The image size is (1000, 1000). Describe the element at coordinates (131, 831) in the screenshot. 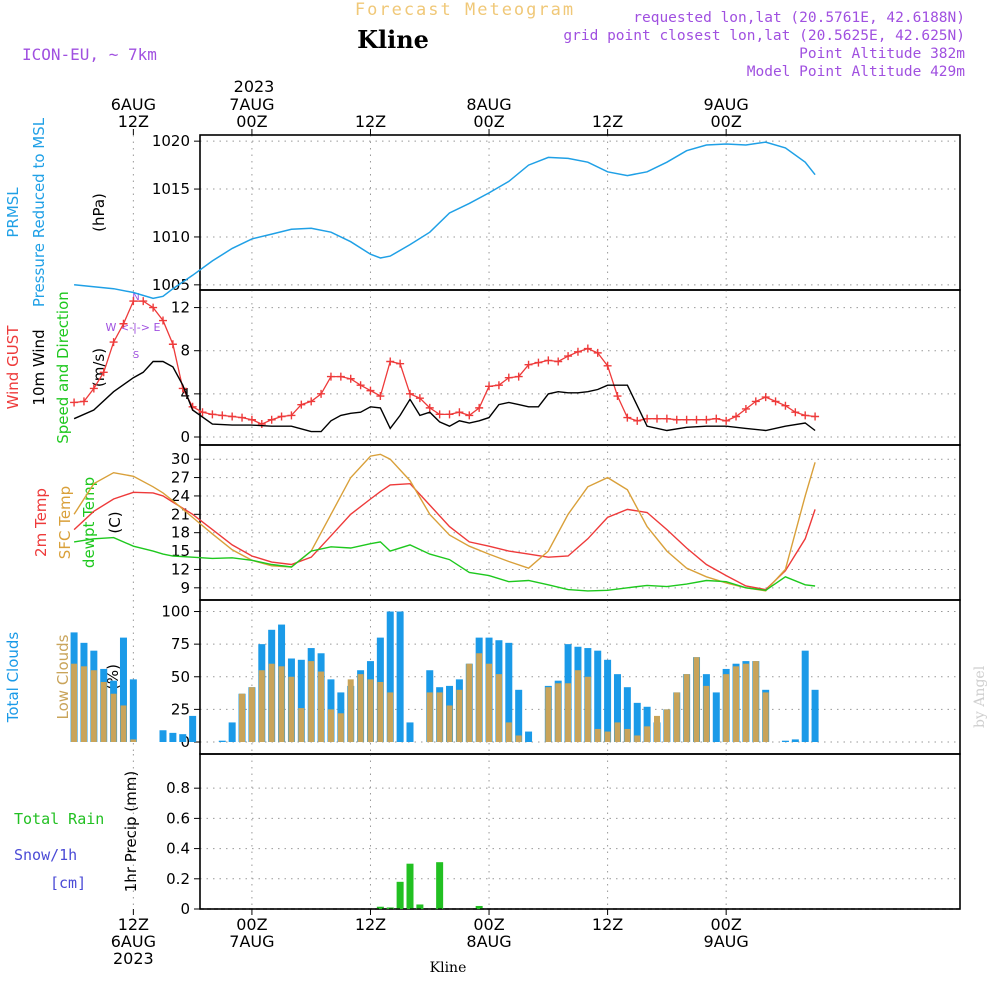

I see `panel-unit: 1hr Precip (mm)` at that location.